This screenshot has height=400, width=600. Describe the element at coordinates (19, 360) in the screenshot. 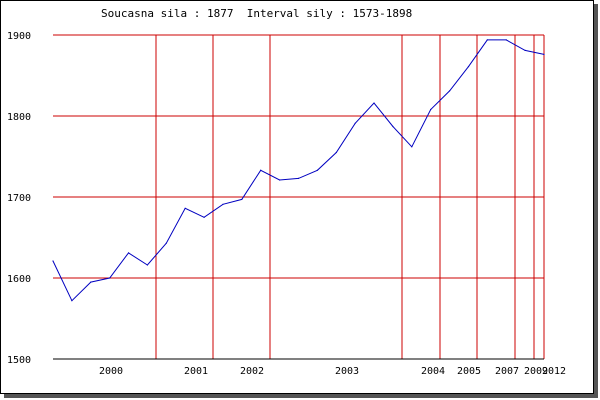

I see `y-tick-label: 1500` at that location.